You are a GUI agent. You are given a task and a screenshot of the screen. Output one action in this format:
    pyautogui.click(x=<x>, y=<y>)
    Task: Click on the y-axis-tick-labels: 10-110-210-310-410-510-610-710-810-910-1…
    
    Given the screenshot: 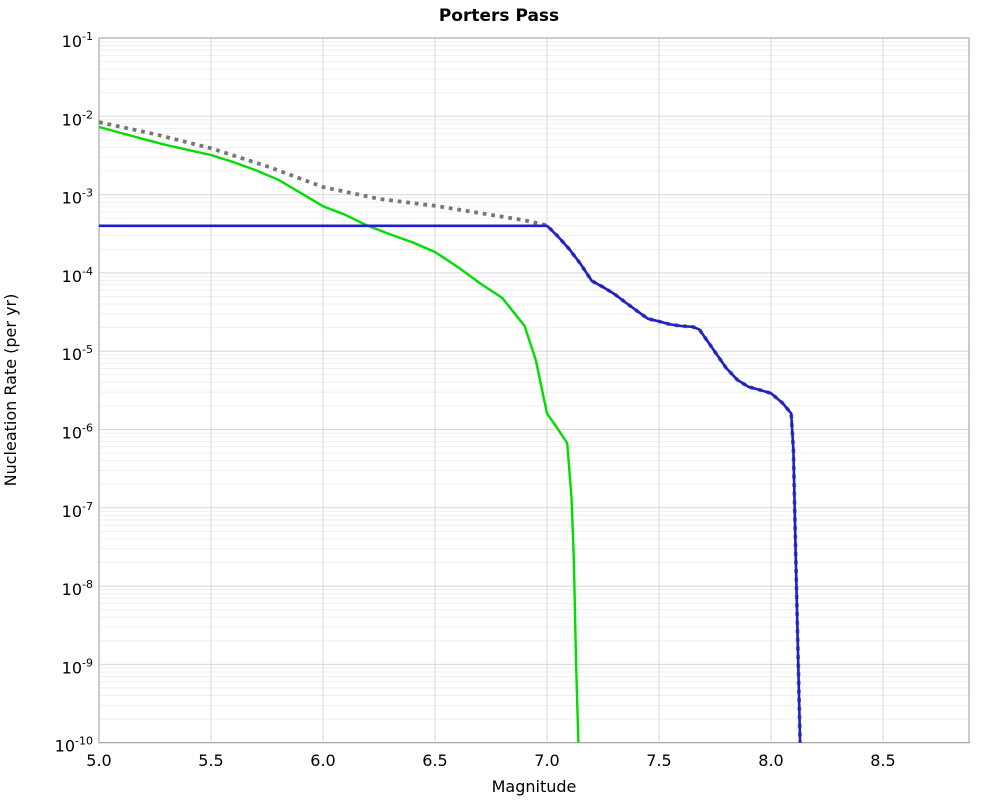 What is the action you would take?
    pyautogui.click(x=74, y=393)
    